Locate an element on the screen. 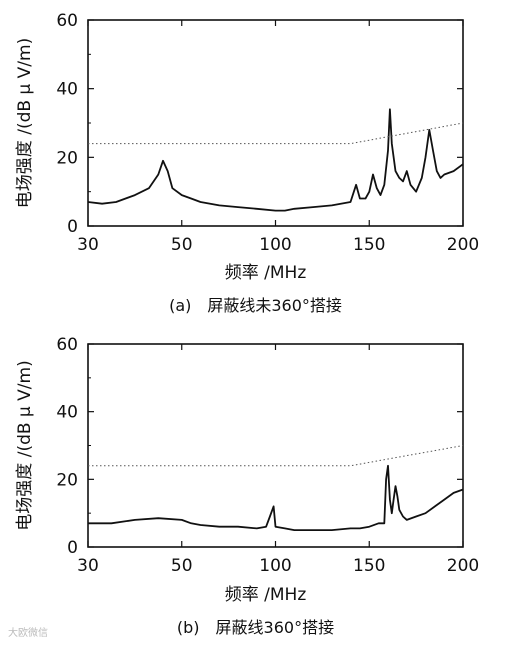 This screenshot has height=646, width=521. x-tick-label-b-2: 100 is located at coordinates (275, 566).